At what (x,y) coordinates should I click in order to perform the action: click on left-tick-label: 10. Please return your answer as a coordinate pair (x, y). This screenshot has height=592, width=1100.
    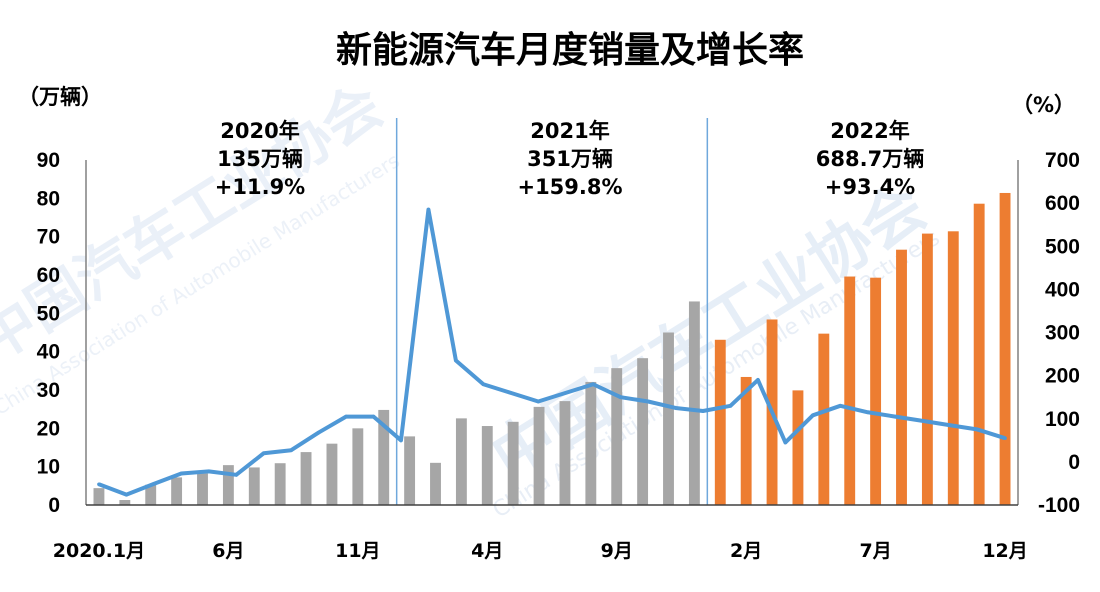
    Looking at the image, I should click on (48, 467).